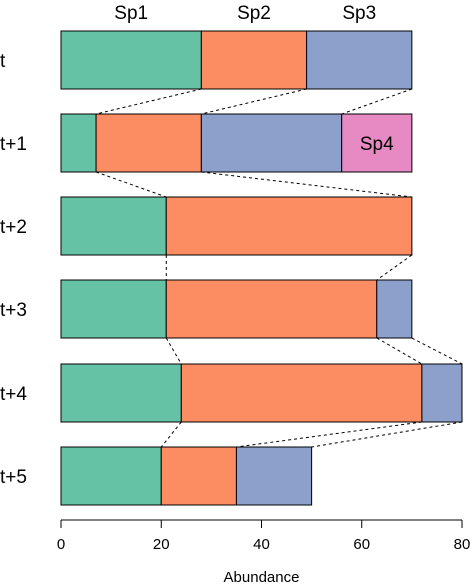  Describe the element at coordinates (361, 544) in the screenshot. I see `x-tick-label: 60` at that location.